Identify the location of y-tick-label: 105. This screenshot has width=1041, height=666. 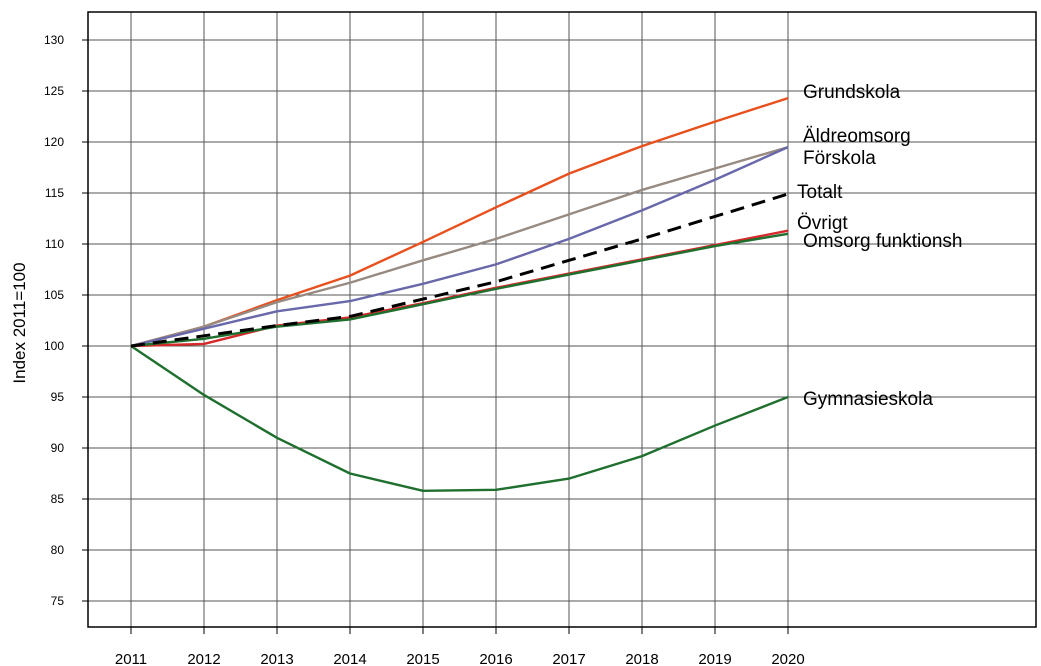
(54, 295).